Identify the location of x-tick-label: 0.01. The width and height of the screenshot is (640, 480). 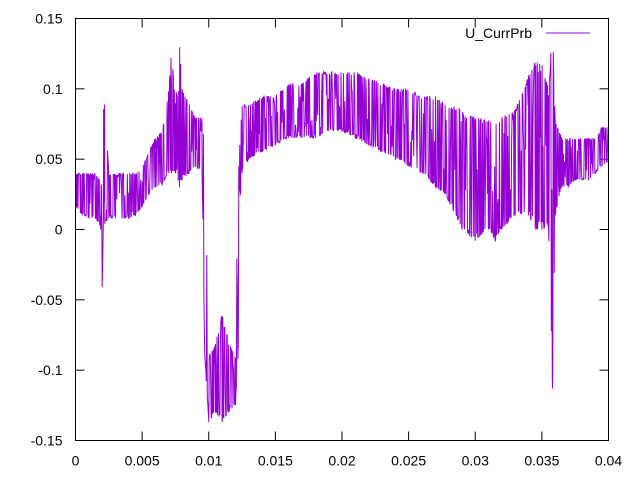
(208, 461).